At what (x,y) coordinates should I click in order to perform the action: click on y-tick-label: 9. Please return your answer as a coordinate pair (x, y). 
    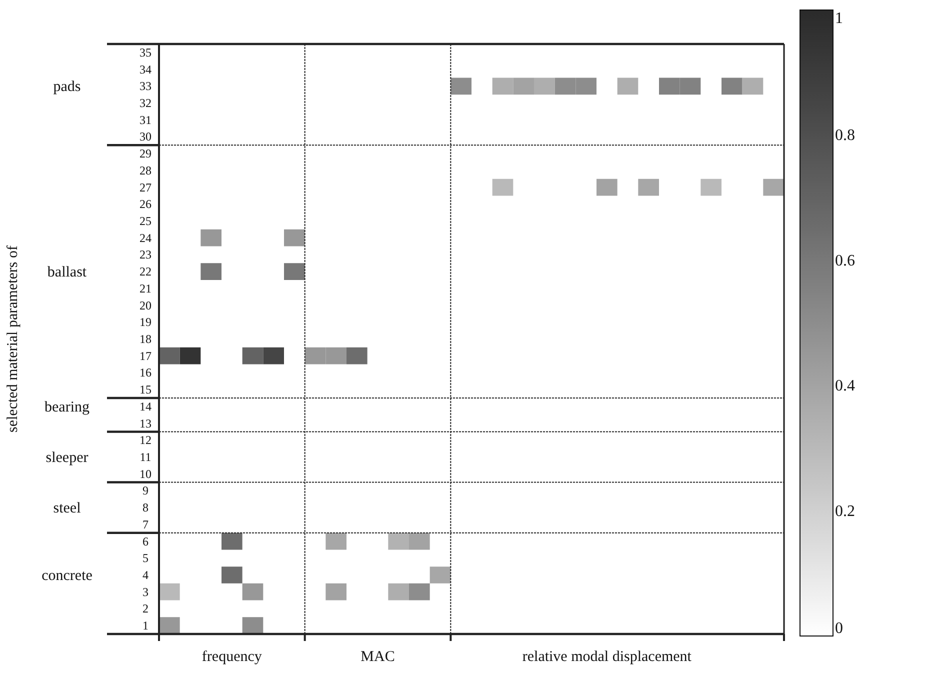
    Looking at the image, I should click on (145, 491).